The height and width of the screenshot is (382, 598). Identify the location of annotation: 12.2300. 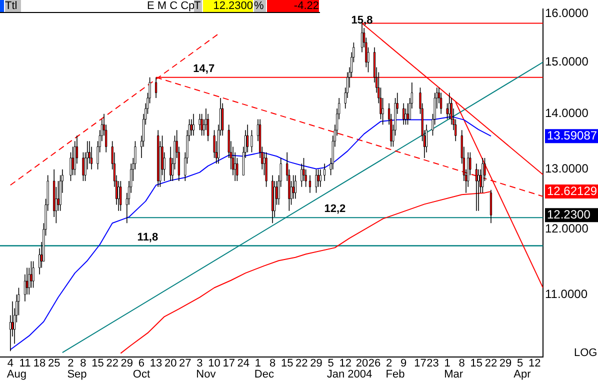
(228, 6).